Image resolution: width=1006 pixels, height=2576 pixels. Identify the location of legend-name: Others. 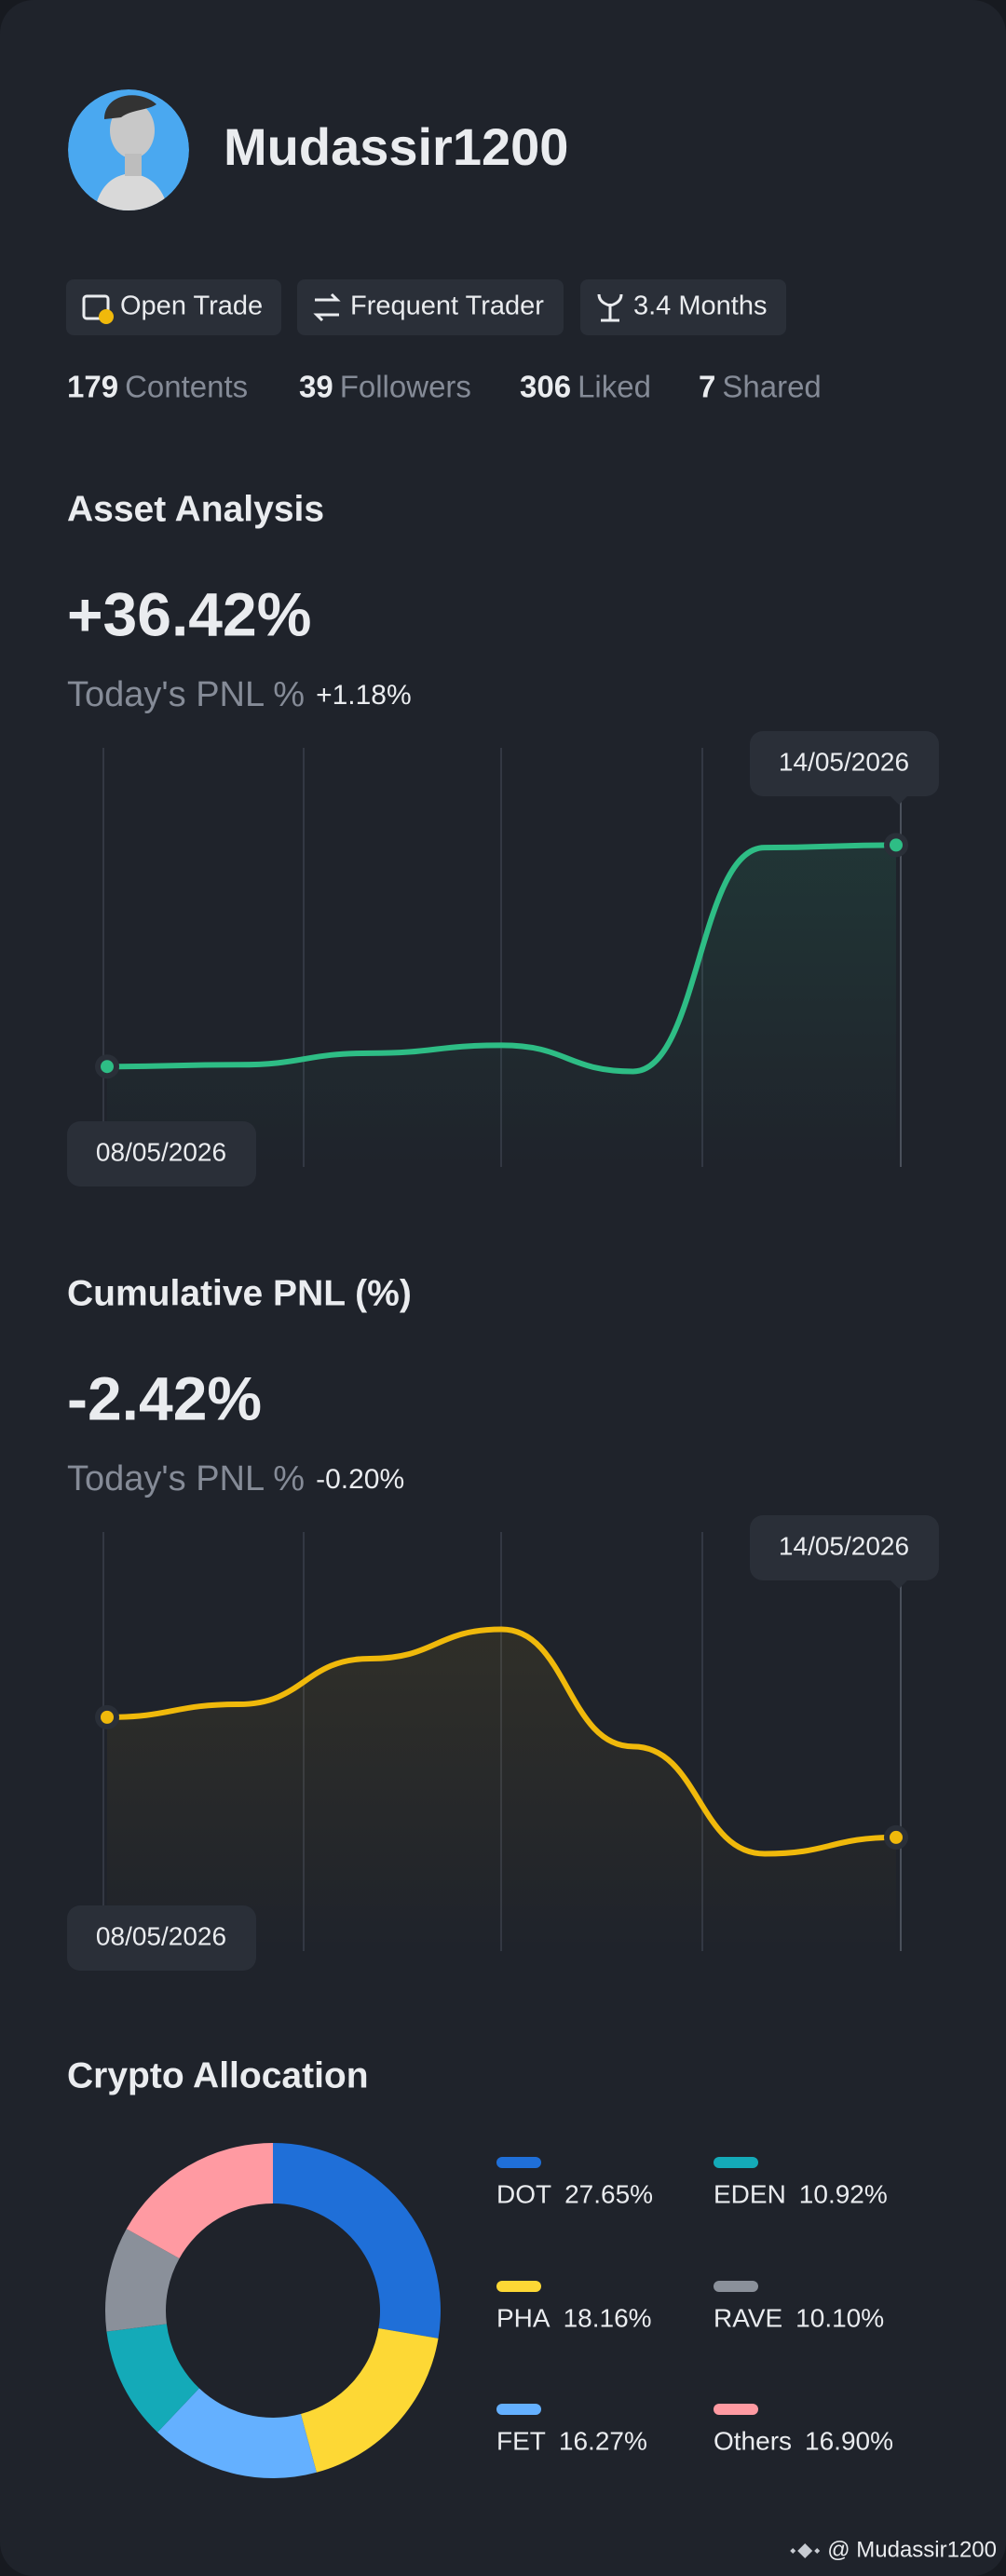
(753, 2440).